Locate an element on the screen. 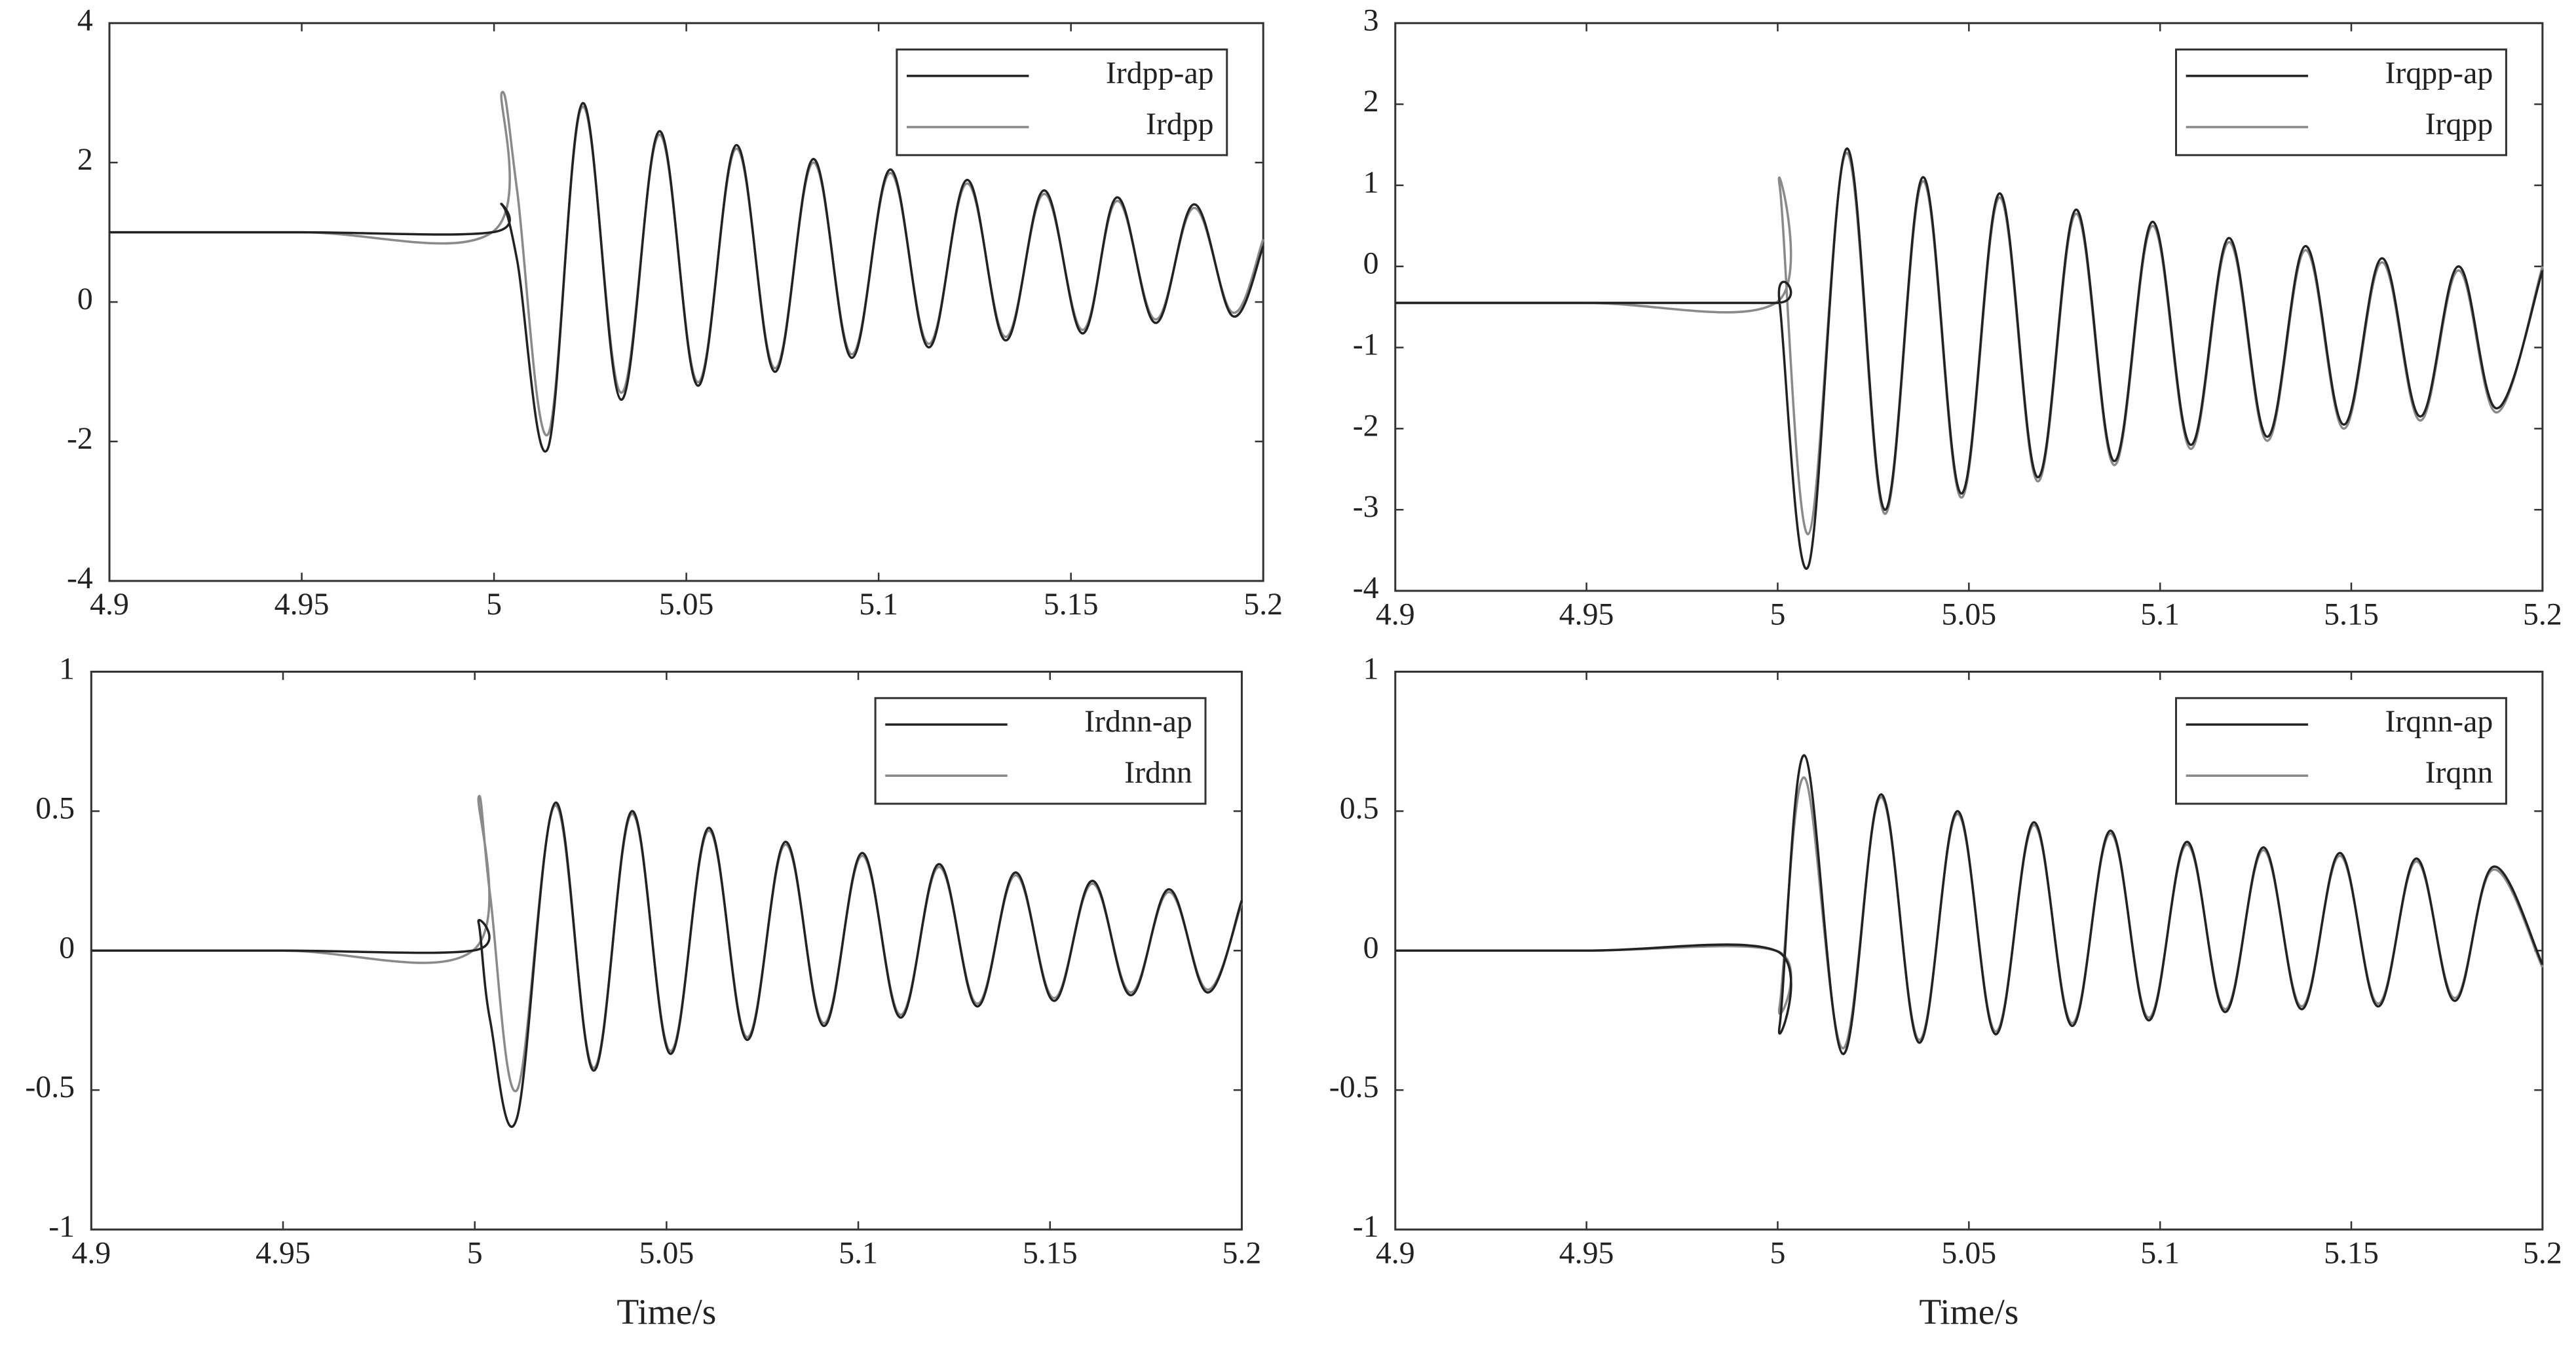 The height and width of the screenshot is (1350, 2576). y-tick-label: 3 is located at coordinates (1371, 20).